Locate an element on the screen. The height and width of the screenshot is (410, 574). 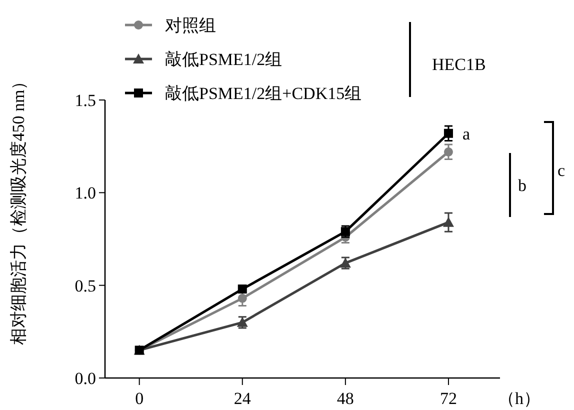
x-axis-title: （h） is located at coordinates (519, 398).